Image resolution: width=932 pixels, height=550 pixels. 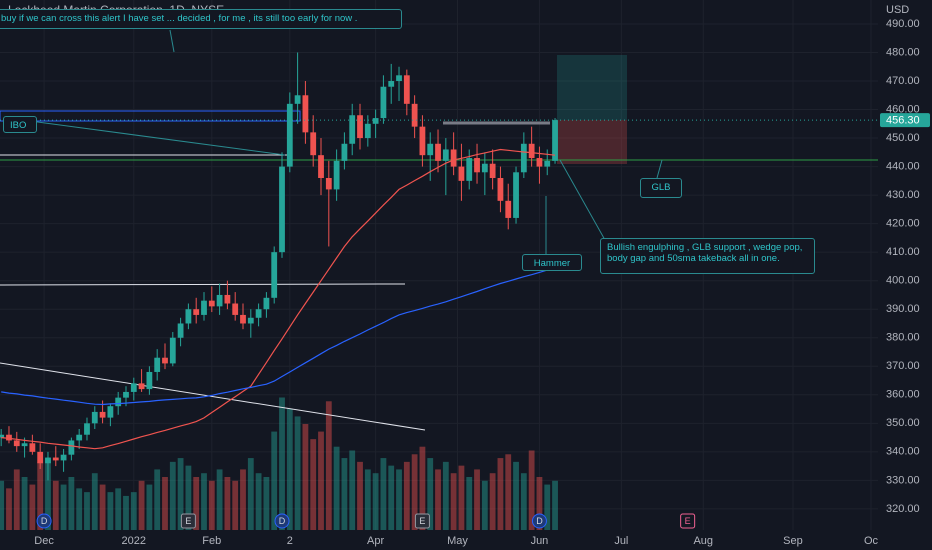 What do you see at coordinates (903, 195) in the screenshot?
I see `y-tick-label: 430.00` at bounding box center [903, 195].